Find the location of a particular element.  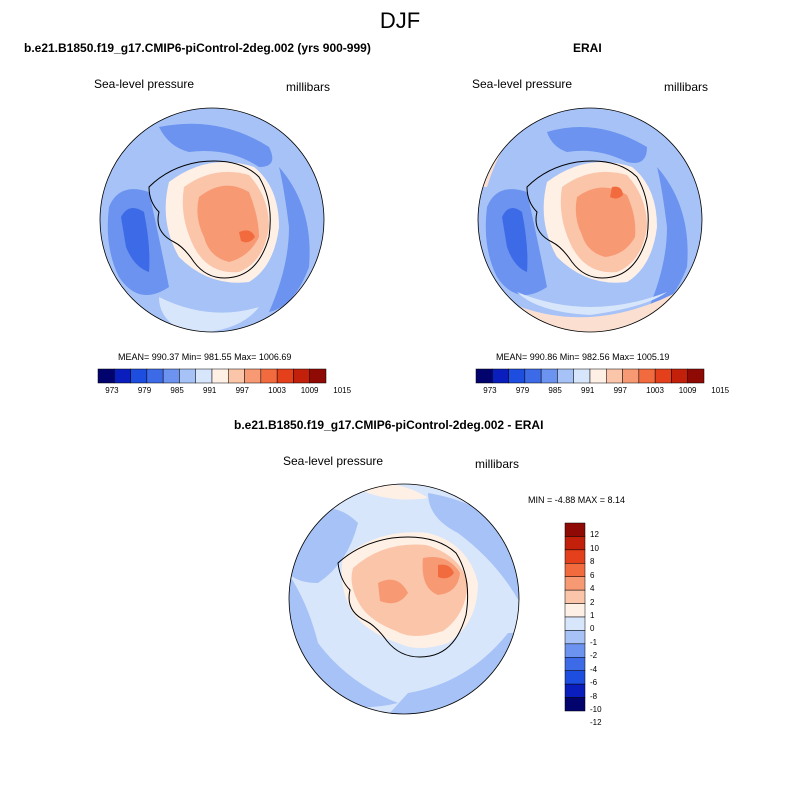

diff-stats: MIN = -4.88 MAX = 8.14 is located at coordinates (577, 500).